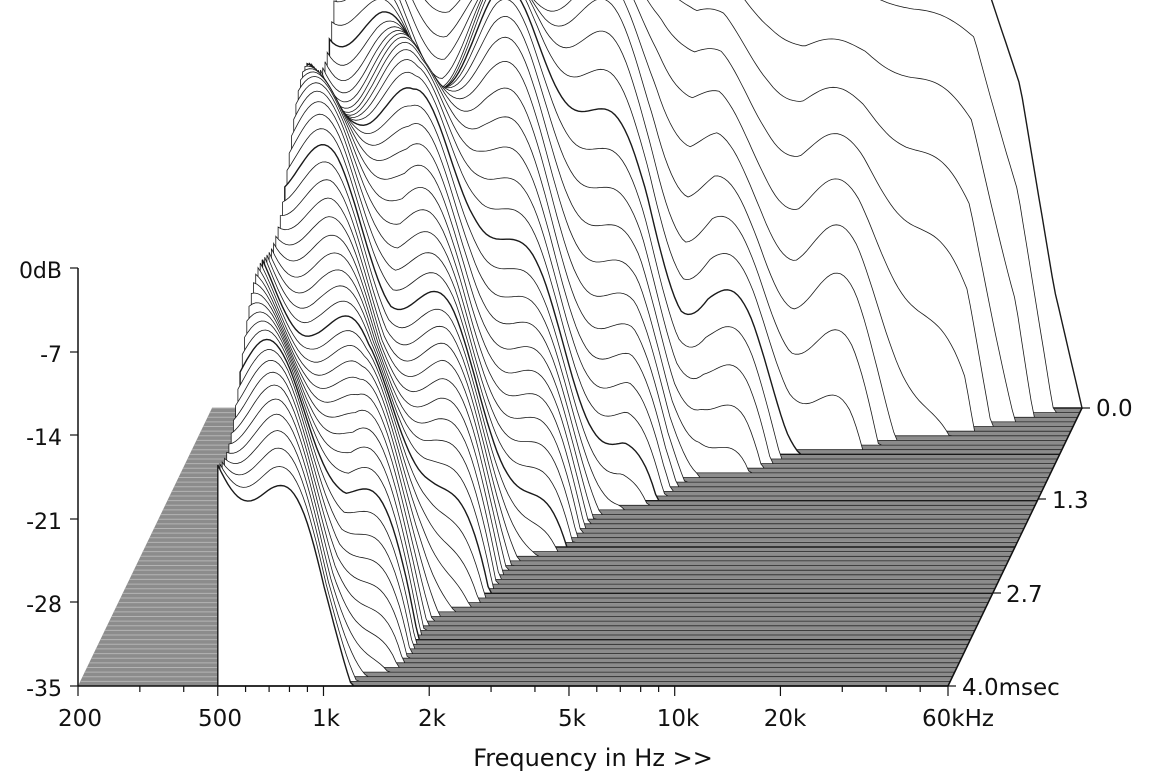  I want to click on left-axis: 0dB -7 -14 -21 -28 -35, so click(49, 480).